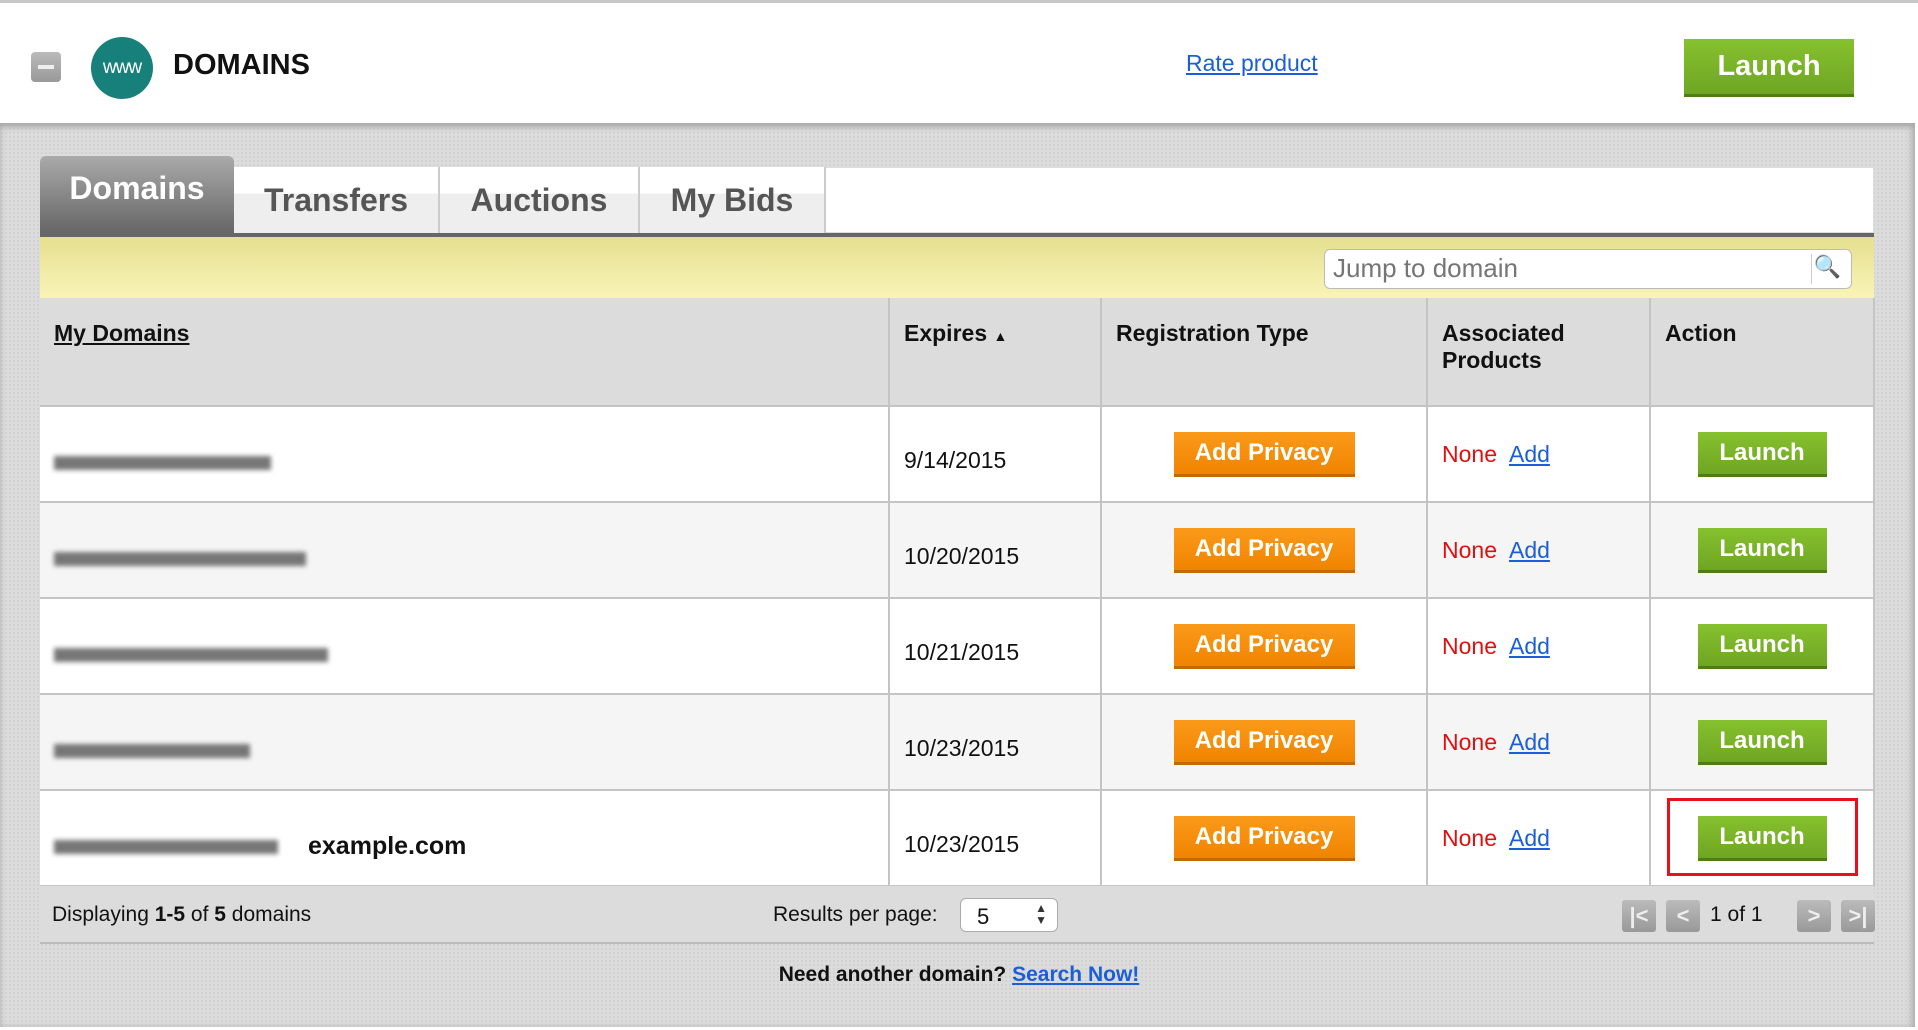 The height and width of the screenshot is (1030, 1918). I want to click on table-row: 10/21/2015 Add Privacy None Add Launch, so click(957, 646).